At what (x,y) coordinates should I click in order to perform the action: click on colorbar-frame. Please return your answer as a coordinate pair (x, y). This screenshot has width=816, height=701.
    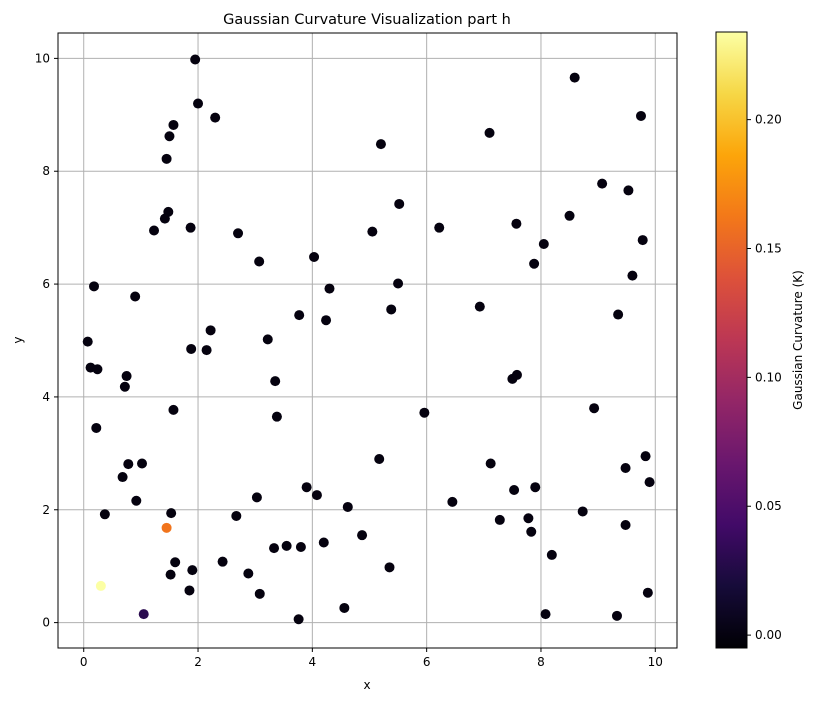
    Looking at the image, I should click on (731, 340).